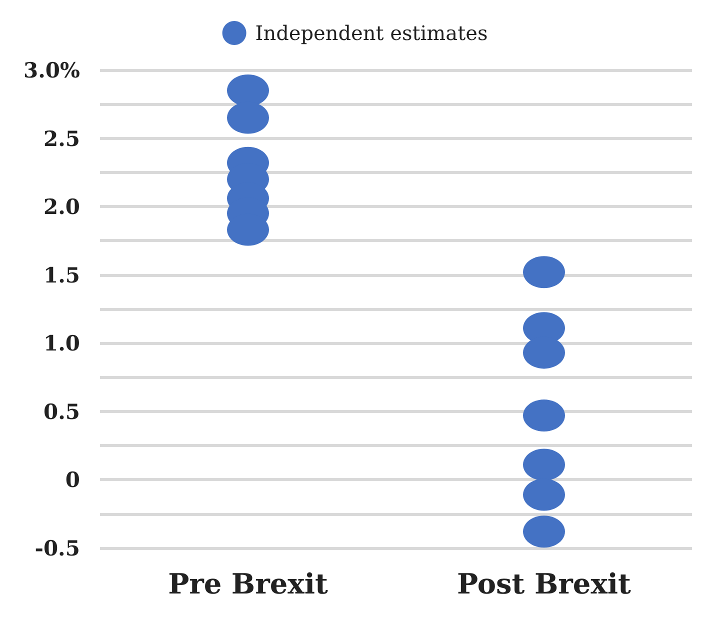 Image resolution: width=710 pixels, height=618 pixels. What do you see at coordinates (61, 275) in the screenshot?
I see `y-tick-label: 1.5` at bounding box center [61, 275].